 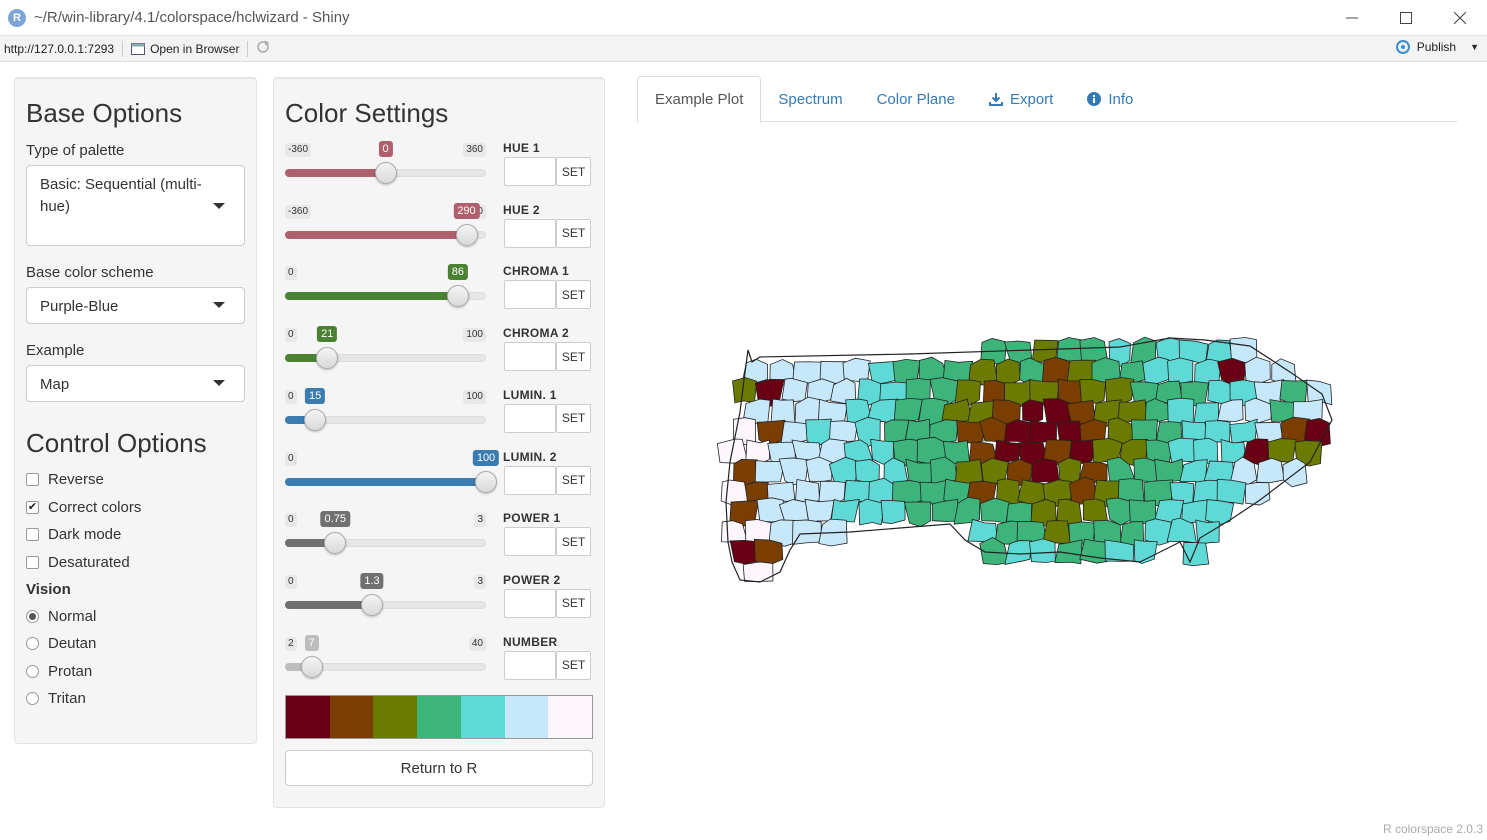 What do you see at coordinates (59, 671) in the screenshot?
I see `vision-protan-radio: Protan` at bounding box center [59, 671].